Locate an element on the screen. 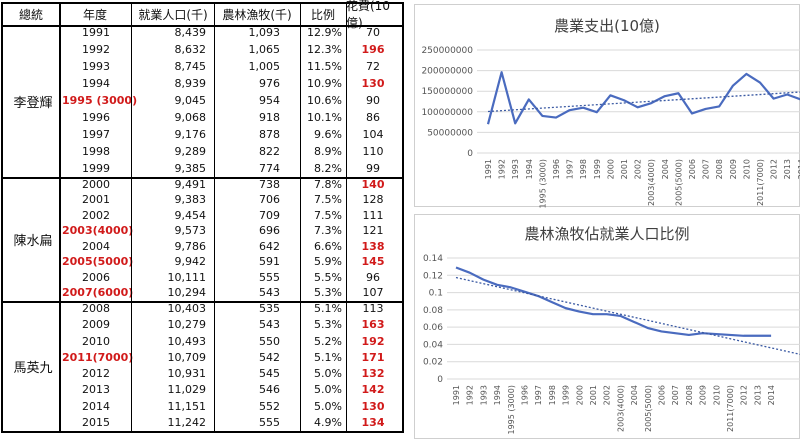  spending-x-tick-label: 1996 is located at coordinates (556, 169).